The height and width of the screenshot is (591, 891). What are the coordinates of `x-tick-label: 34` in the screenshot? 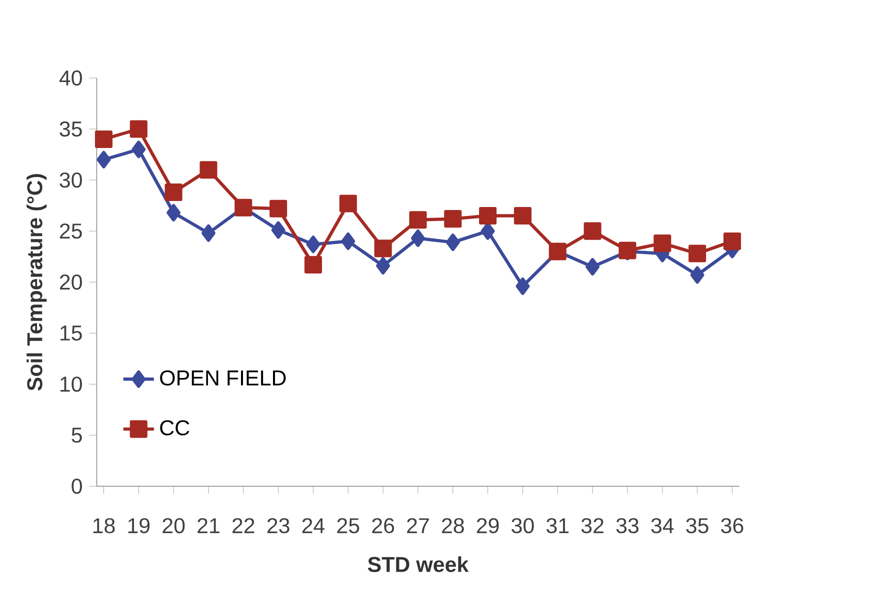 It's located at (662, 526).